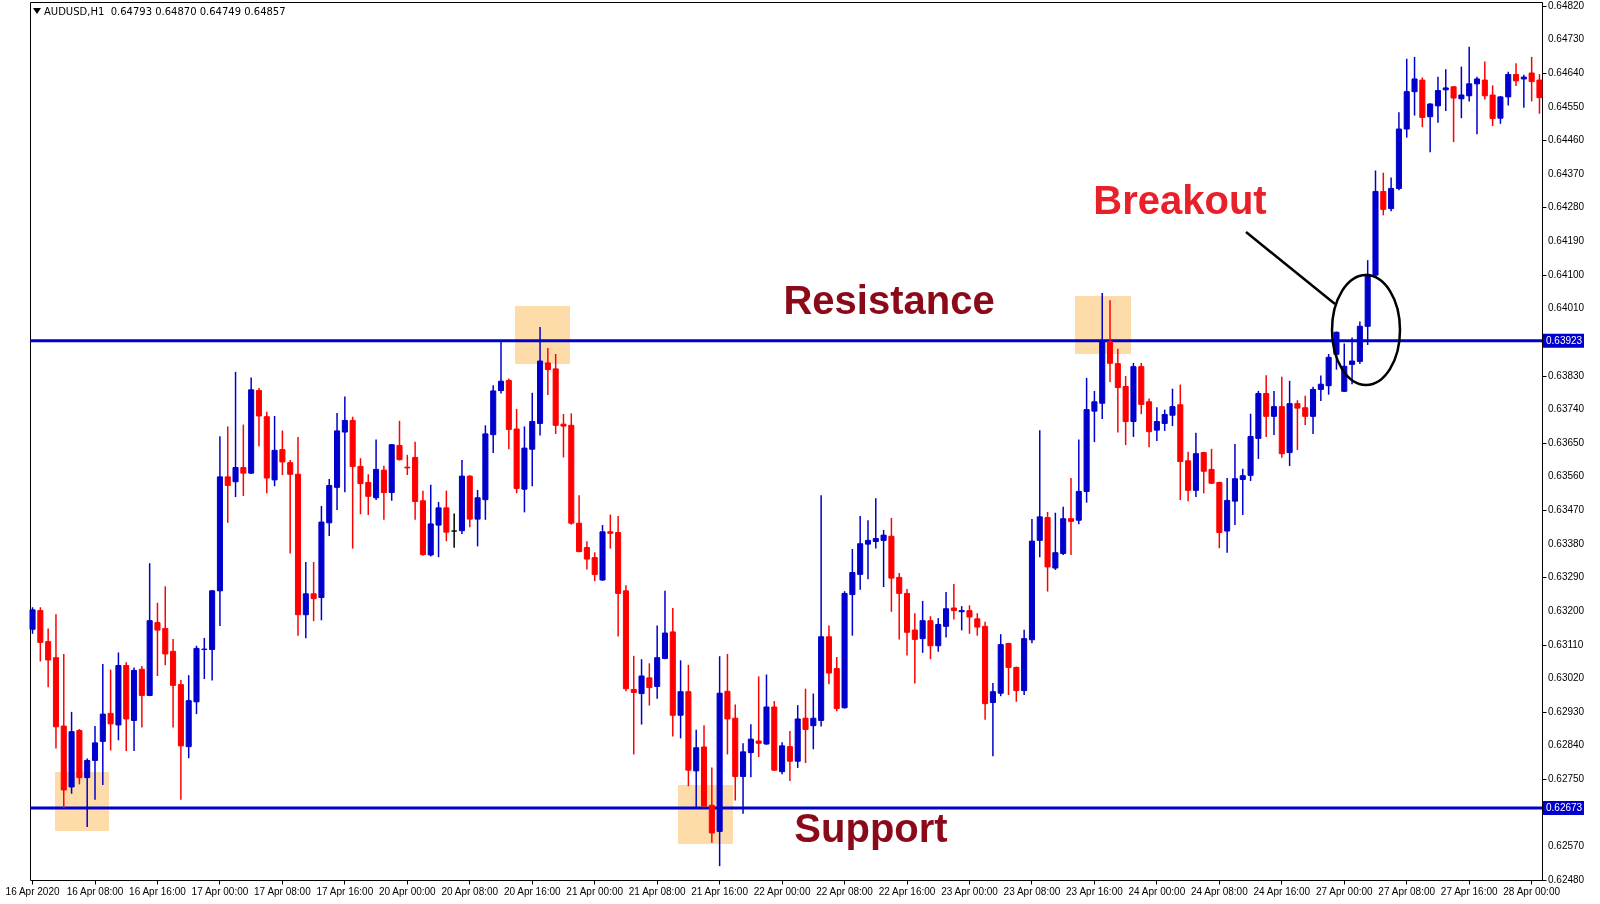 This screenshot has width=1600, height=904. Describe the element at coordinates (532, 891) in the screenshot. I see `x-tick-label: 20 Apr 16:00` at that location.